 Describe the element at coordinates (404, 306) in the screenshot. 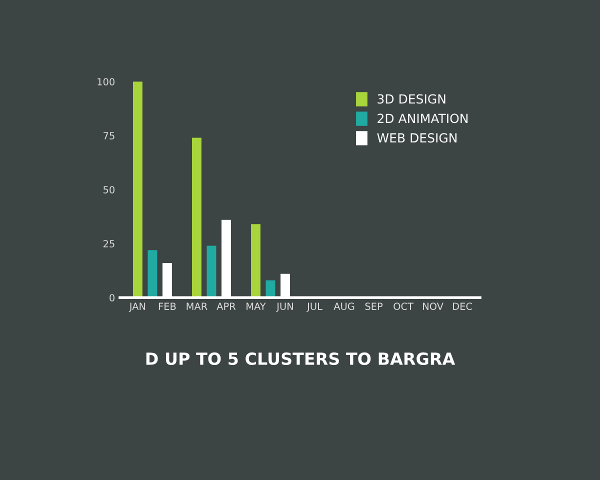

I see `x-tick-label: OCT` at that location.